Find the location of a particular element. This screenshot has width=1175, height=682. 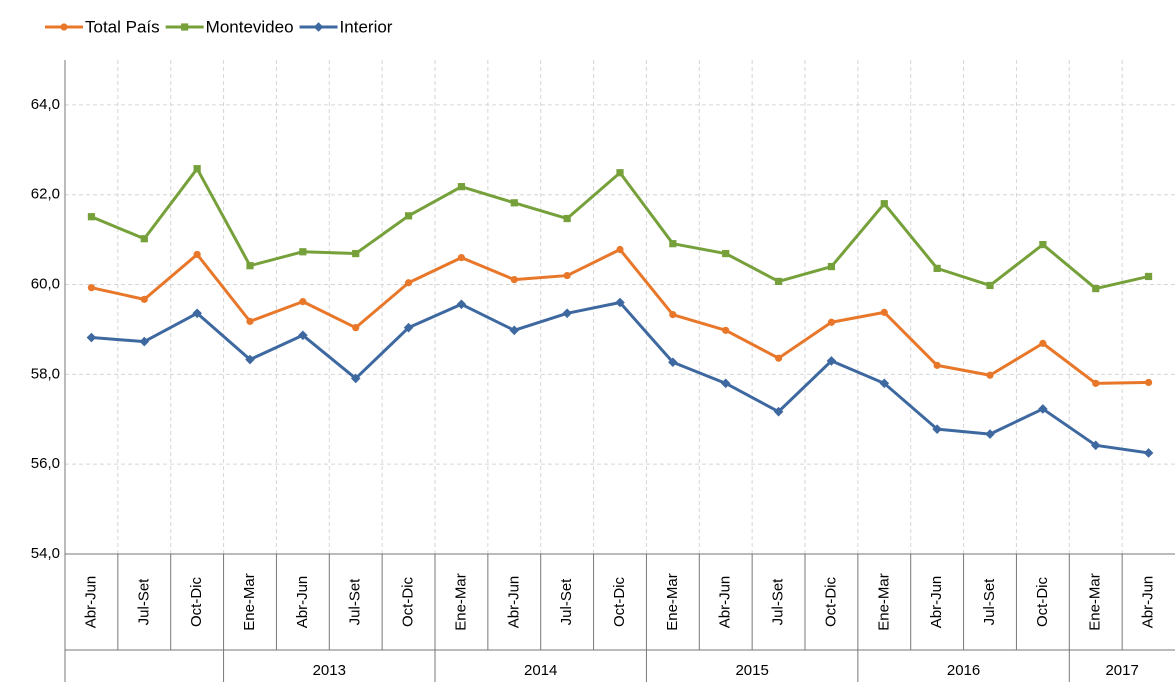

x-group-label: 2017 is located at coordinates (1121, 670).